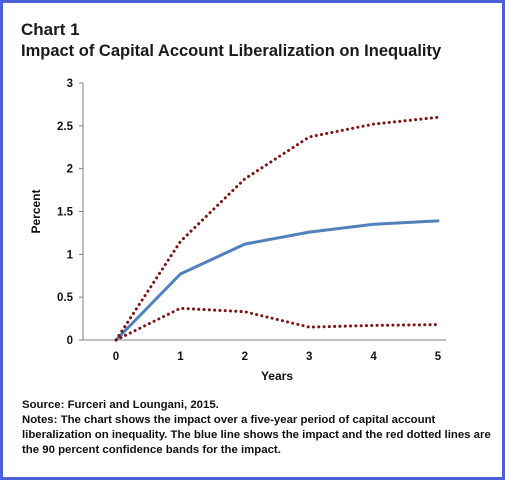  What do you see at coordinates (50, 29) in the screenshot?
I see `chart-number: Chart 1` at bounding box center [50, 29].